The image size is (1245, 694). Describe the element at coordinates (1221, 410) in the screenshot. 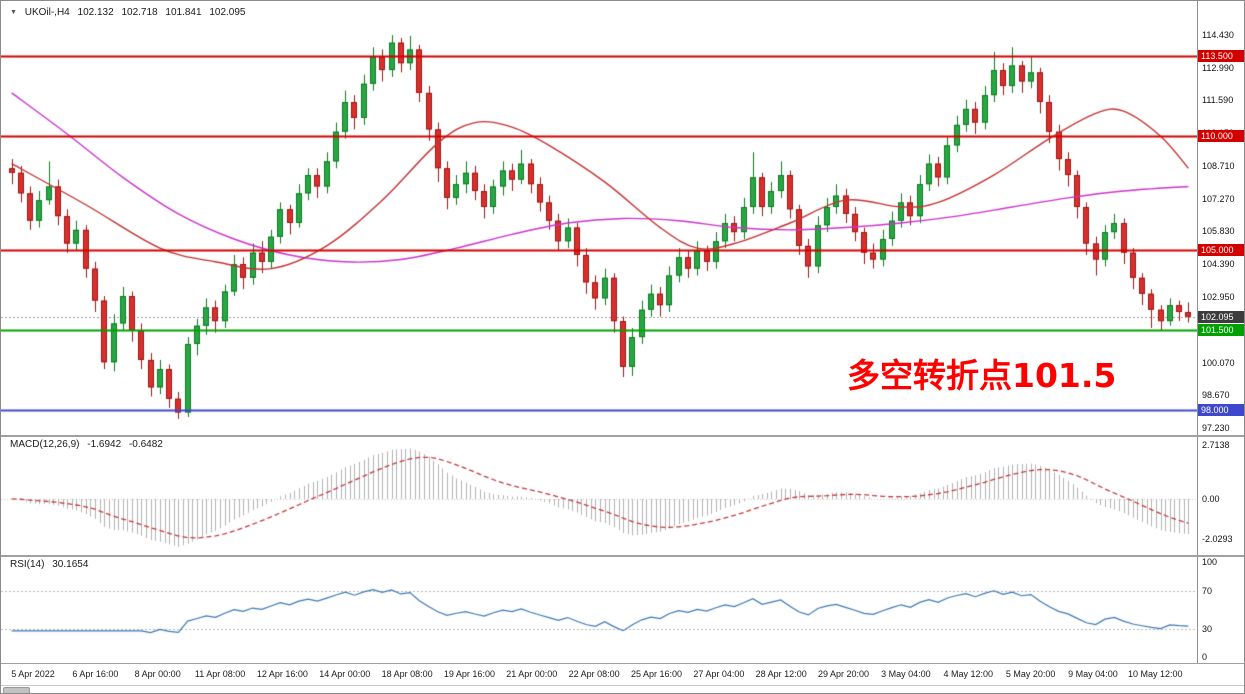

I see `price-level-badge: 98.000` at that location.